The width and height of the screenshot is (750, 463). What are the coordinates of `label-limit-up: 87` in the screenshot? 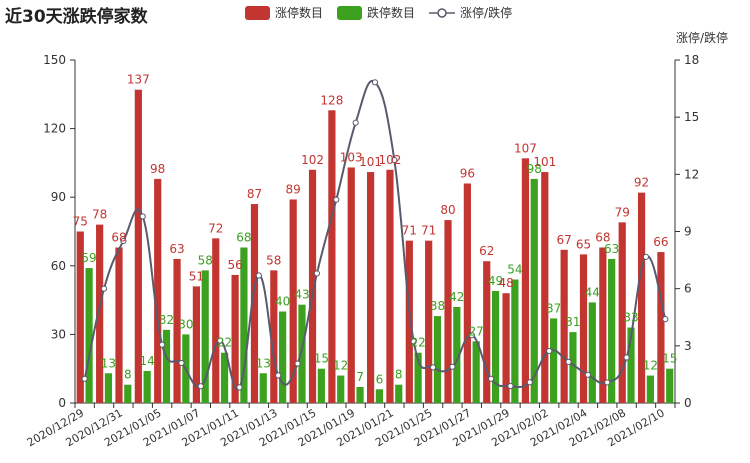 It's located at (254, 194).